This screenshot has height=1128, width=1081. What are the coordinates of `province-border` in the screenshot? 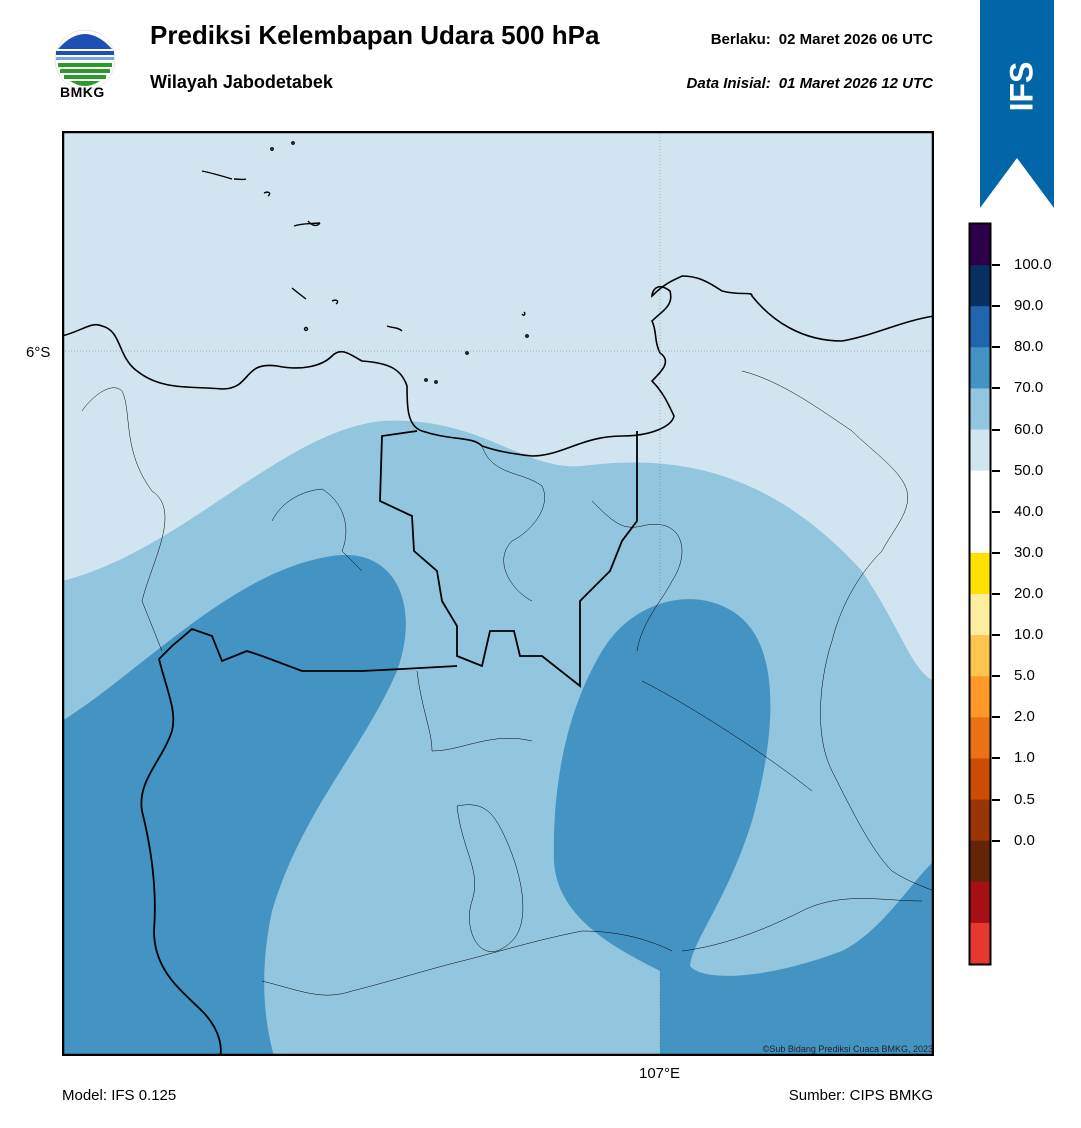 It's located at (508, 559).